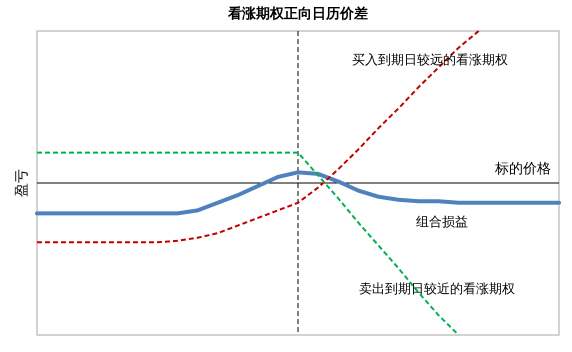  What do you see at coordinates (437, 288) in the screenshot?
I see `series-label: 卖出到期日较近的看涨期权` at bounding box center [437, 288].